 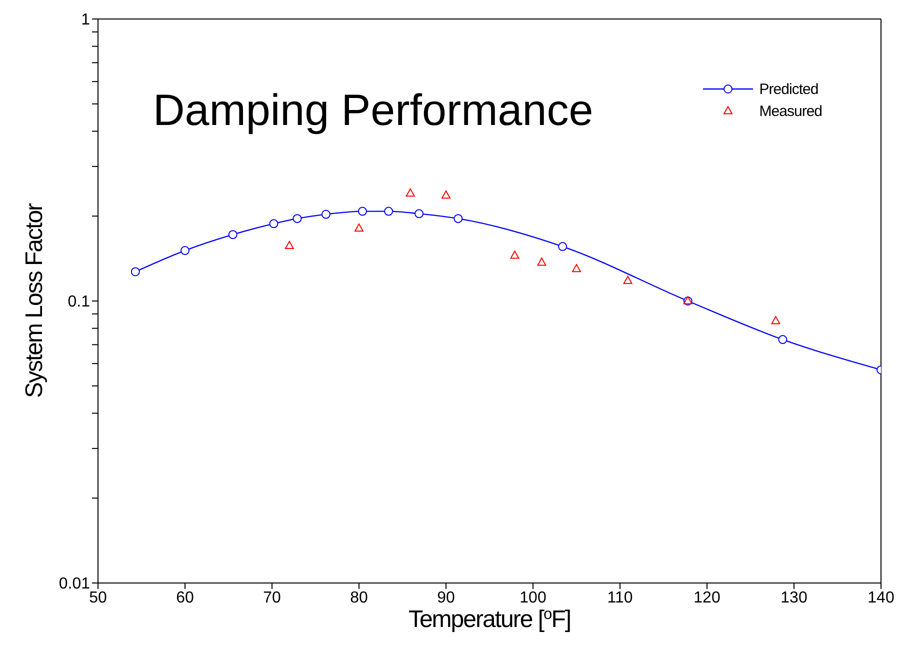 What do you see at coordinates (533, 597) in the screenshot?
I see `x-tick-label: 100` at bounding box center [533, 597].